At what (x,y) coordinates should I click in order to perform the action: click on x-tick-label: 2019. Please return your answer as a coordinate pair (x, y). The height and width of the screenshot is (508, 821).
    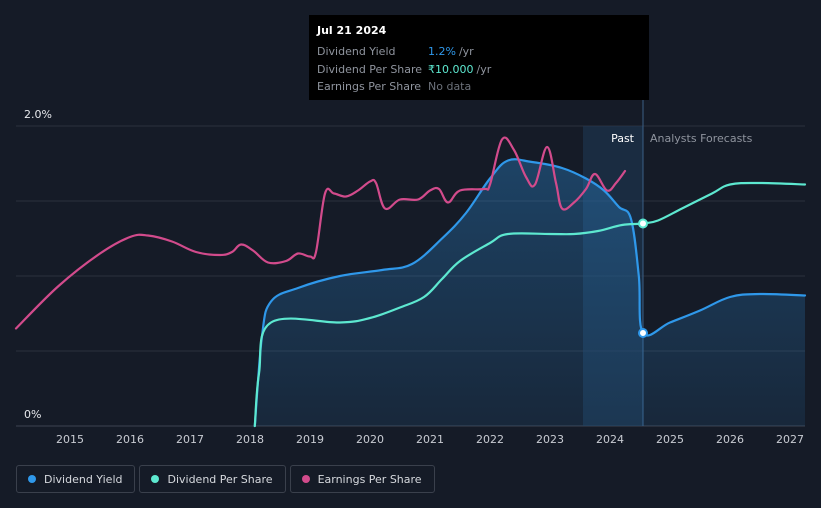
    Looking at the image, I should click on (310, 439).